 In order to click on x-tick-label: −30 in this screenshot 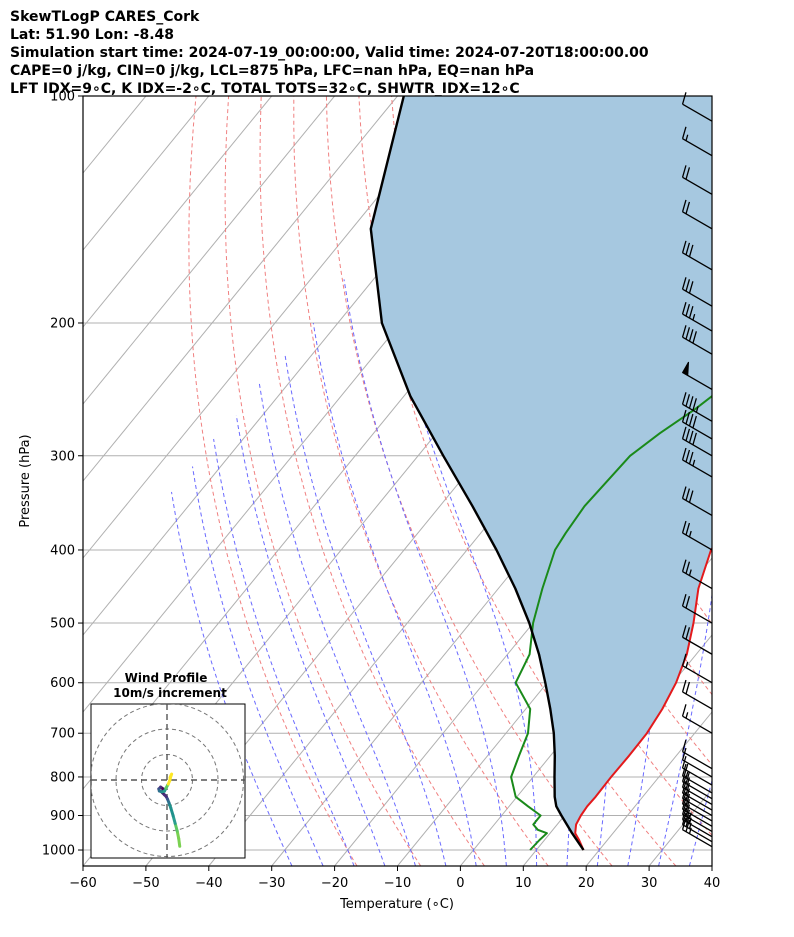, I will do `click(271, 883)`.